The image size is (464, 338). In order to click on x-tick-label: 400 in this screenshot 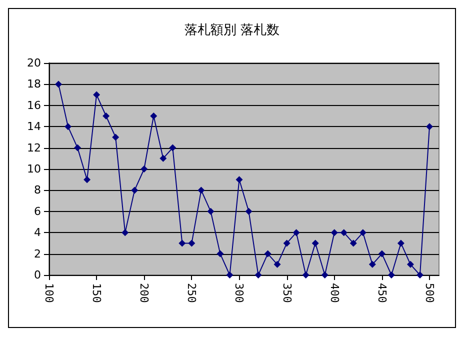, I will do `click(334, 293)`.